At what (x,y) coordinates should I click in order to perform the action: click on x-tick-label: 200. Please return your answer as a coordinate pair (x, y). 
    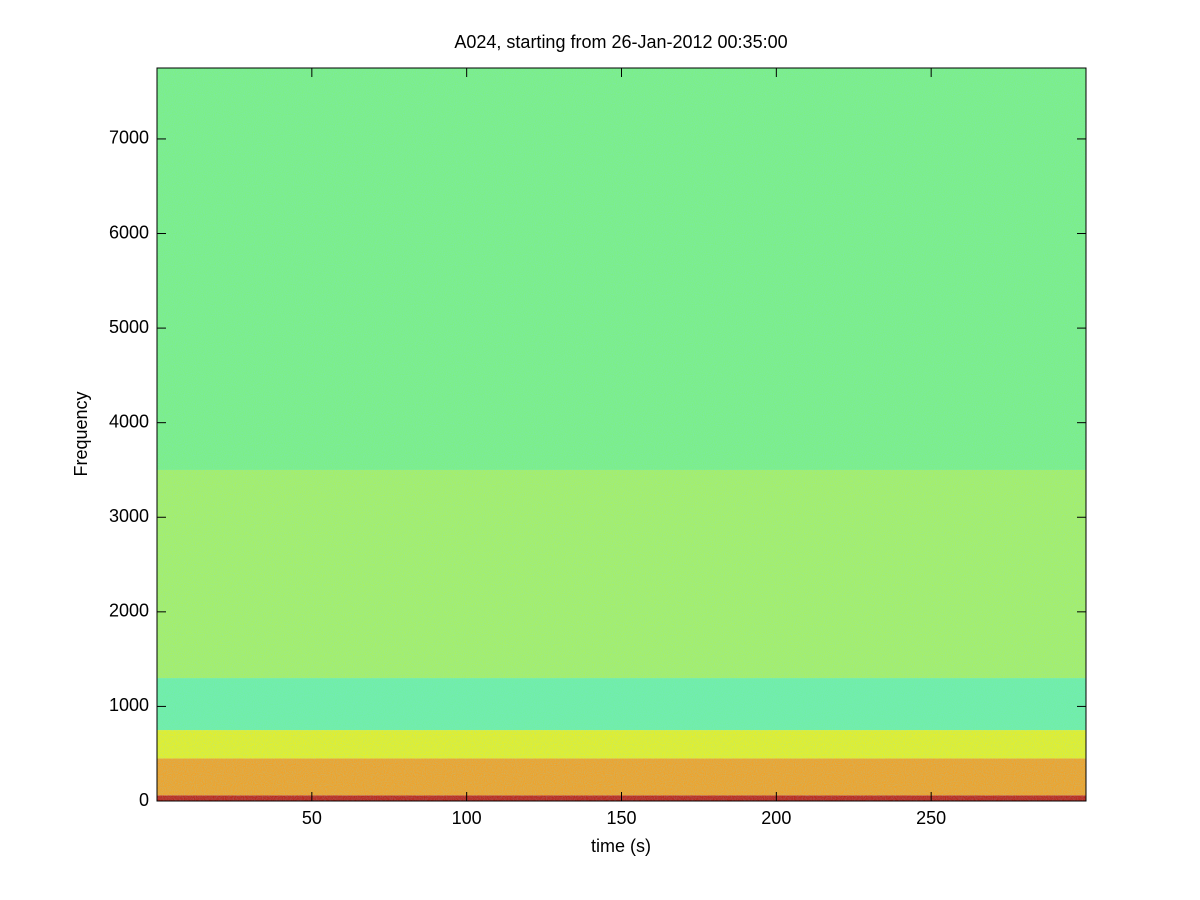
    Looking at the image, I should click on (776, 818).